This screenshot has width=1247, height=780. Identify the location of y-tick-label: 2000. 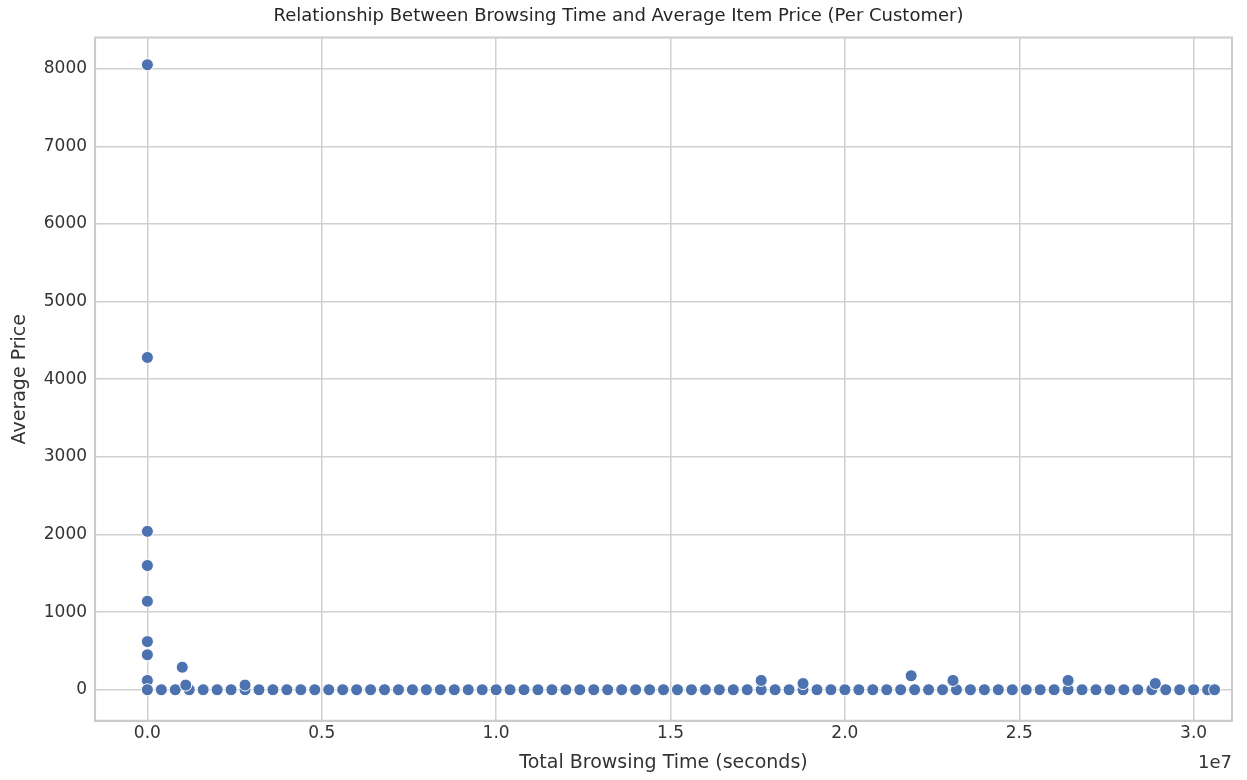
(65, 532).